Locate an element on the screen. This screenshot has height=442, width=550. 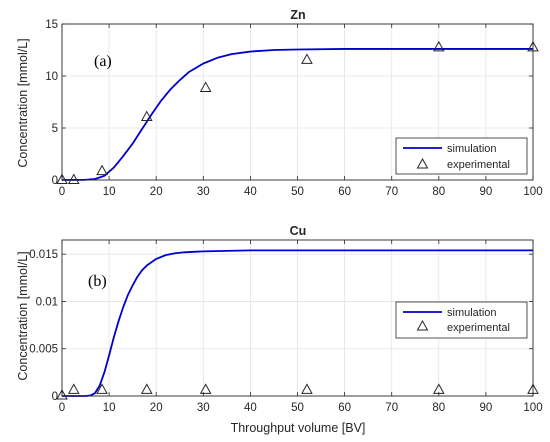
zn-x-tick-label: 20 is located at coordinates (156, 192).